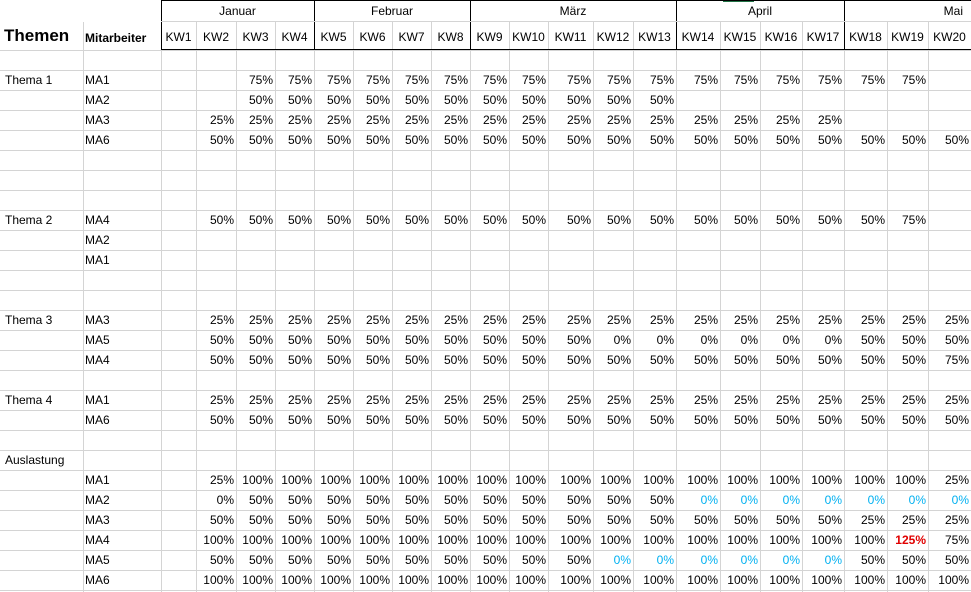 This screenshot has width=971, height=592. What do you see at coordinates (116, 38) in the screenshot?
I see `header-mitarbeiter: Mitarbeiter` at bounding box center [116, 38].